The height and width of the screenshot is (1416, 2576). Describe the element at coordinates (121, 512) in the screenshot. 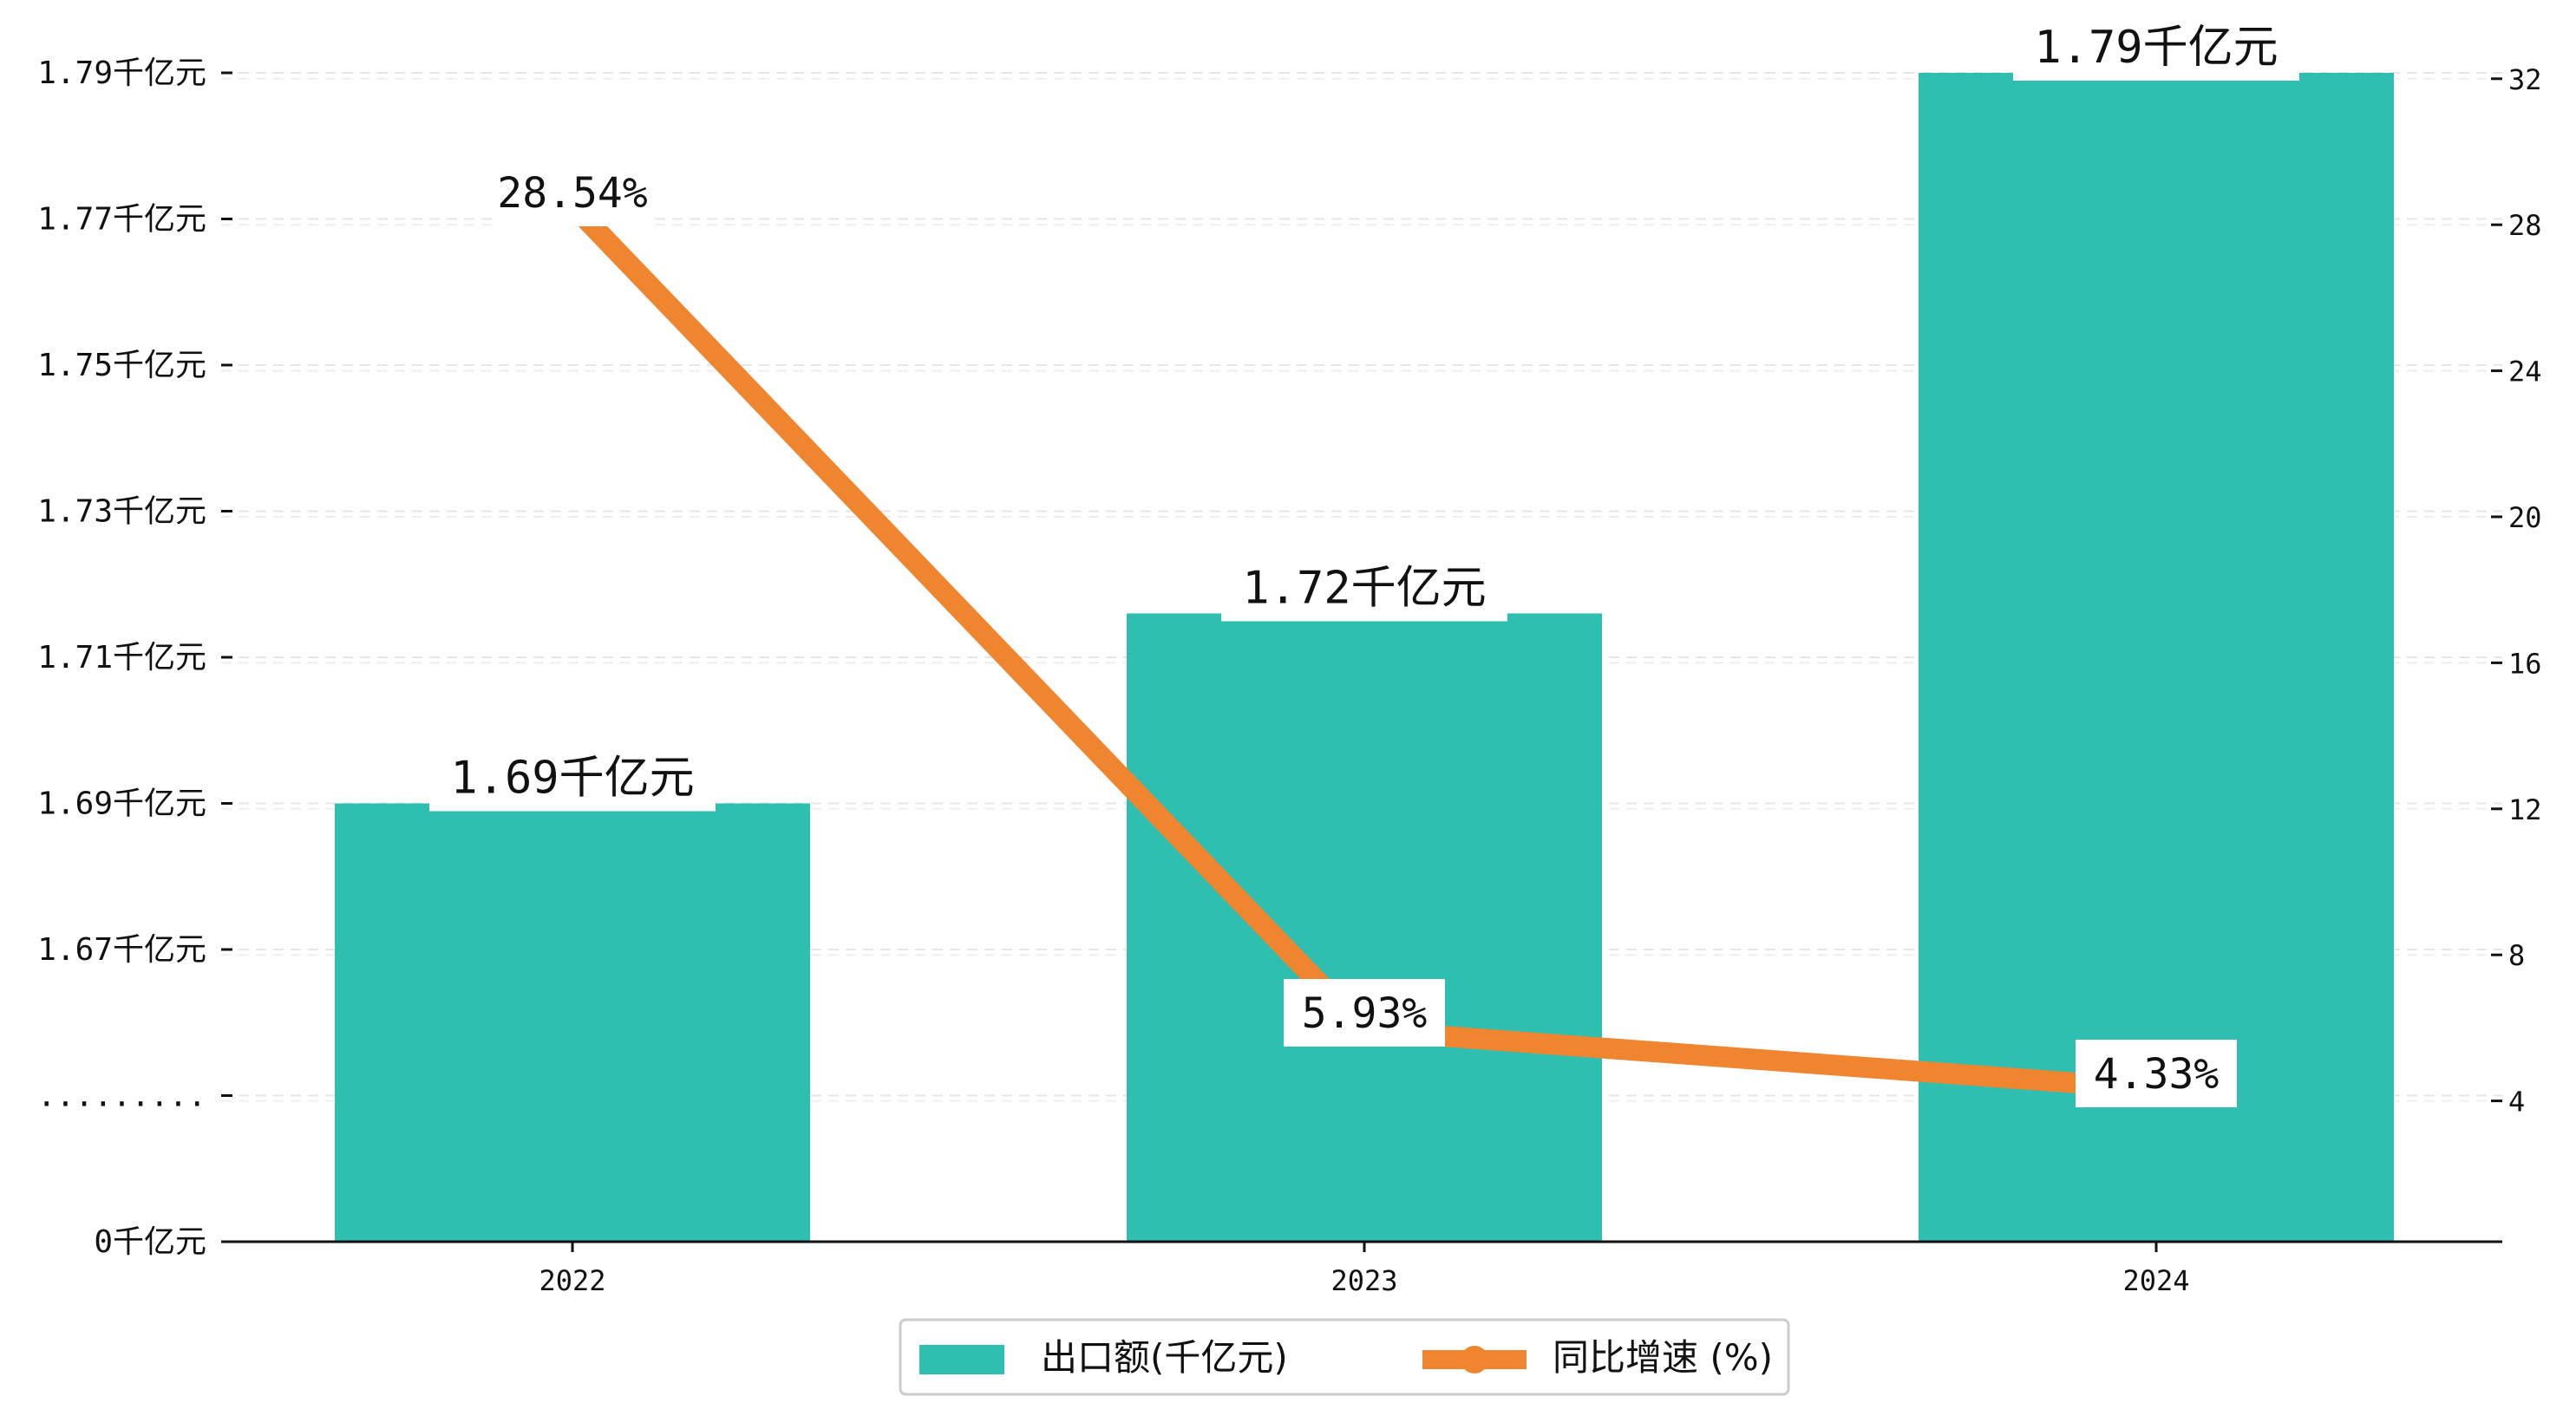

I see `y-left-tick-label: 1.73千亿元` at that location.